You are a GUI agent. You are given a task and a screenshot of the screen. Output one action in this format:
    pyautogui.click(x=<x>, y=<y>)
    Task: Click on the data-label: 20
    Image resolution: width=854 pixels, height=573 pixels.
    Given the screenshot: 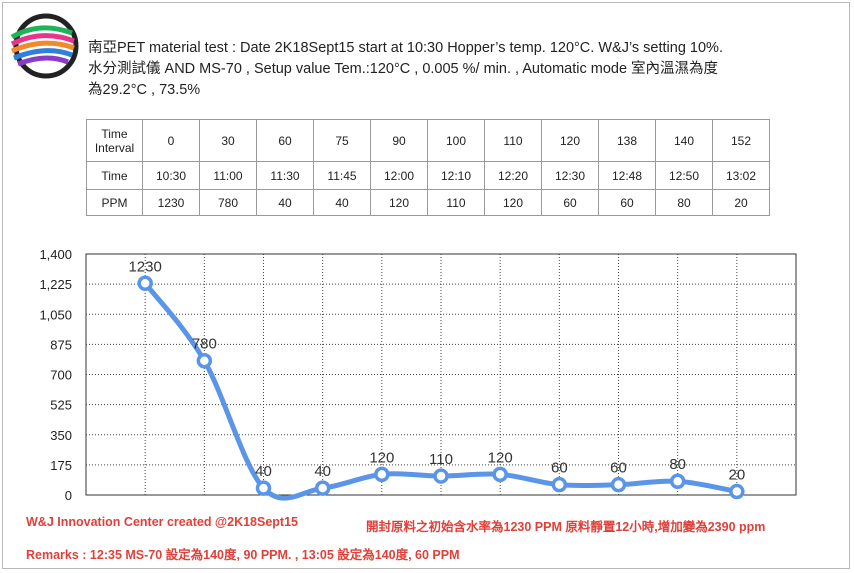 What is the action you would take?
    pyautogui.click(x=736, y=475)
    